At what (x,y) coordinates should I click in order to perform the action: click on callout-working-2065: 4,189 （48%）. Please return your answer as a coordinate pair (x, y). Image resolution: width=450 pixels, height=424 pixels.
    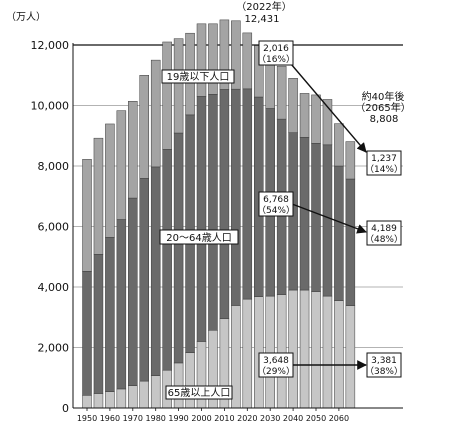
    Looking at the image, I should click on (384, 233).